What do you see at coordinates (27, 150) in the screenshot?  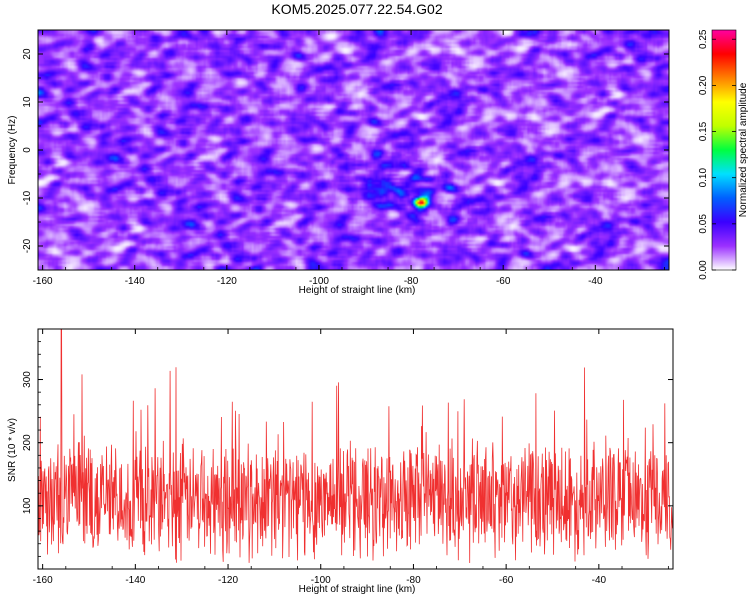 I see `heatmap-y-tick-label: 0` at bounding box center [27, 150].